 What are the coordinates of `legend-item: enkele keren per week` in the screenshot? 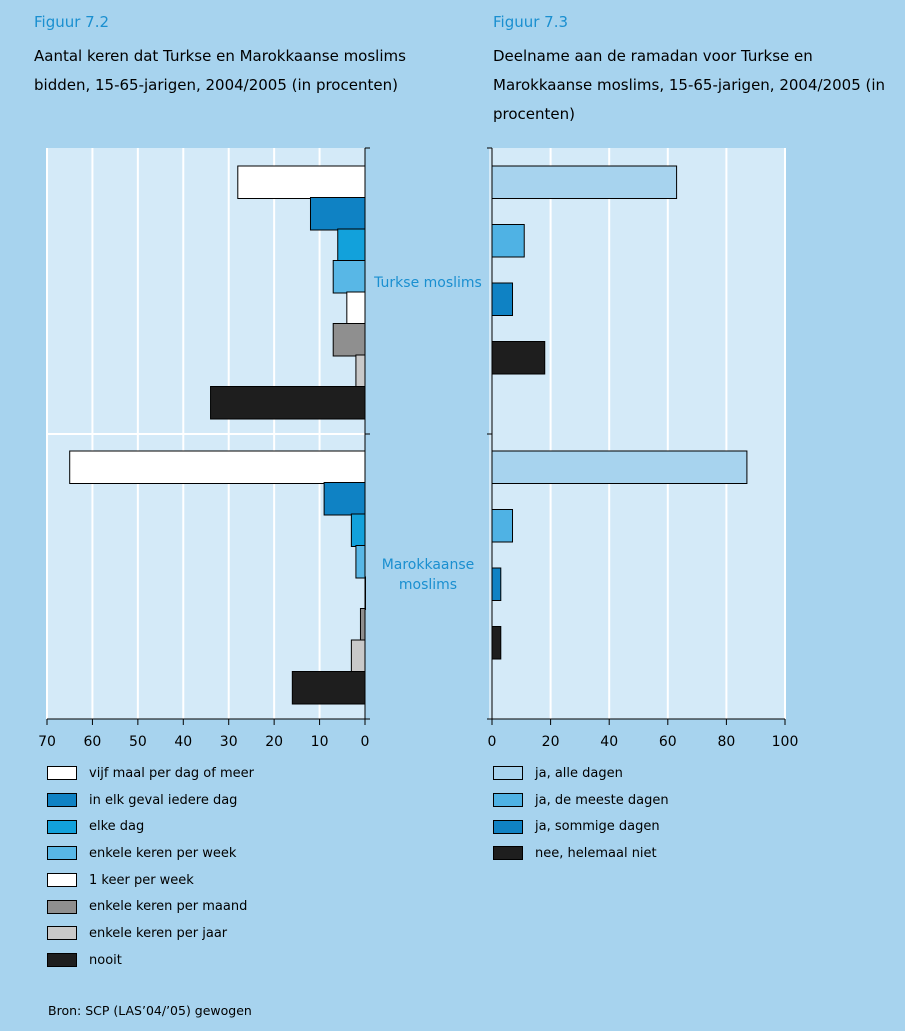 It's located at (150, 853).